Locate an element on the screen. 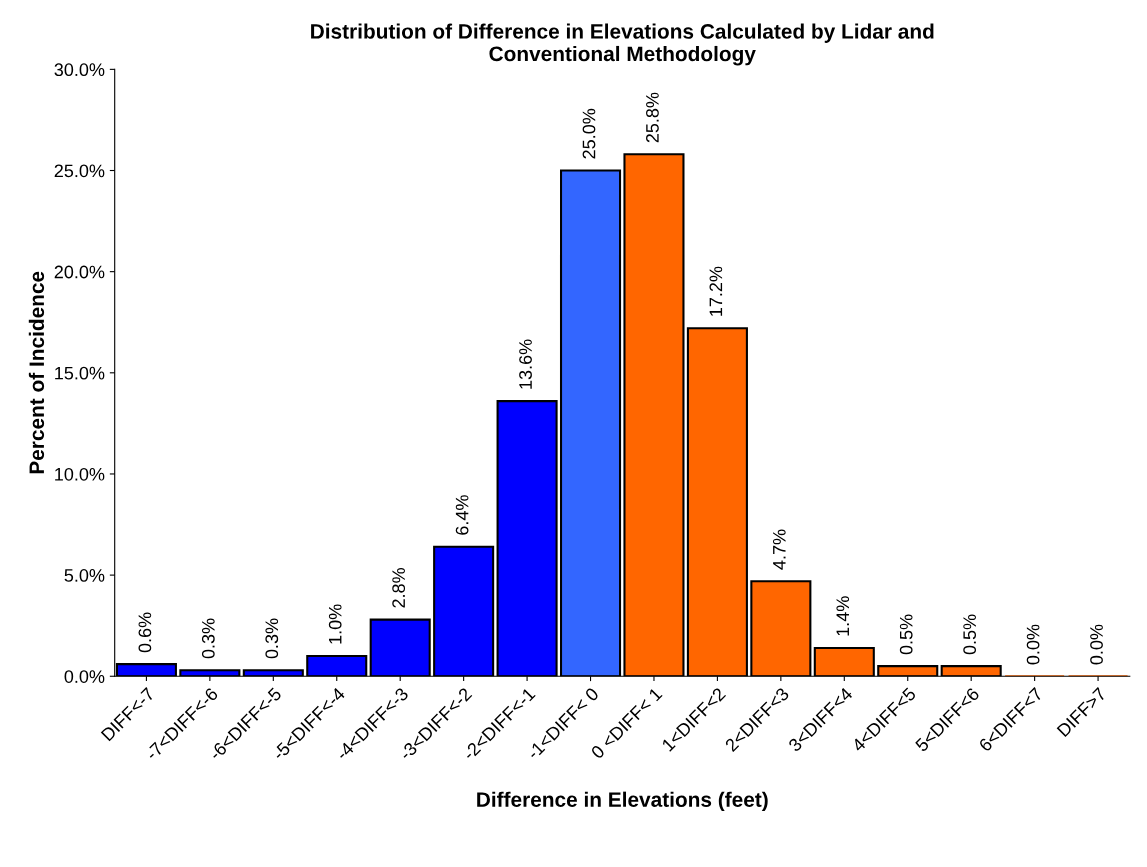 This screenshot has height=867, width=1147. y-tick-label: 10.0% is located at coordinates (80, 474).